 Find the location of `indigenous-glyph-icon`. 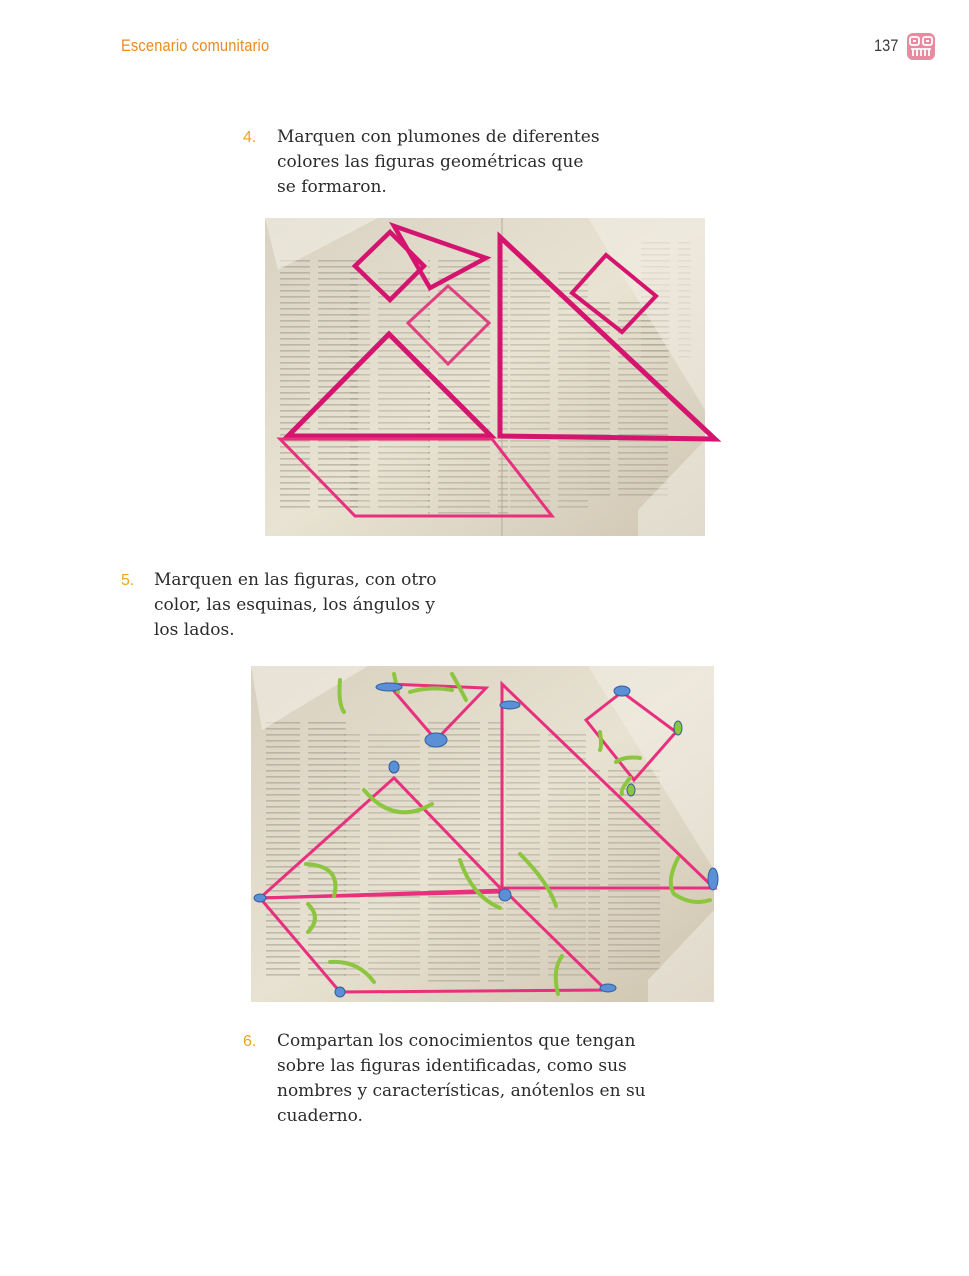

indigenous-glyph-icon is located at coordinates (921, 46).